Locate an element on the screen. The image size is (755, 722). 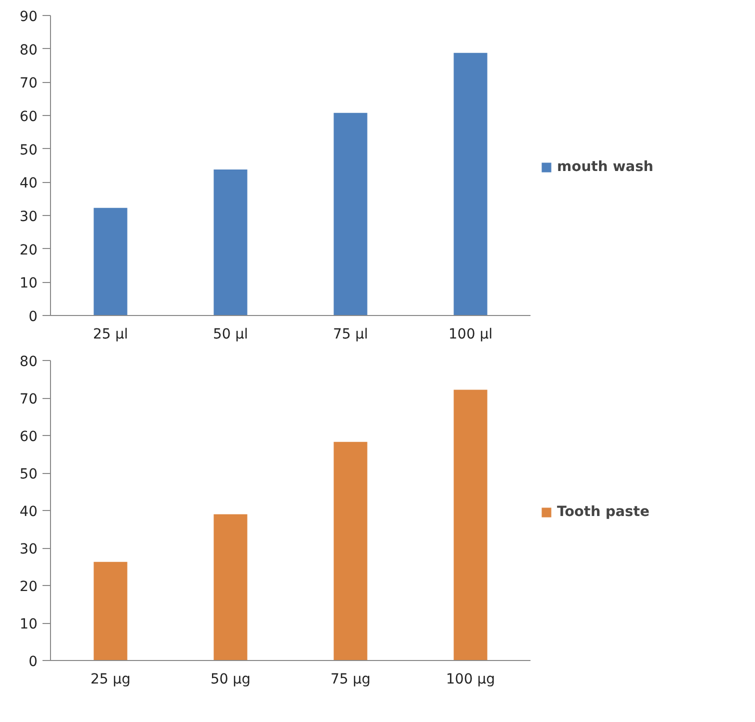
x-tick-label: 100 µl is located at coordinates (470, 334).